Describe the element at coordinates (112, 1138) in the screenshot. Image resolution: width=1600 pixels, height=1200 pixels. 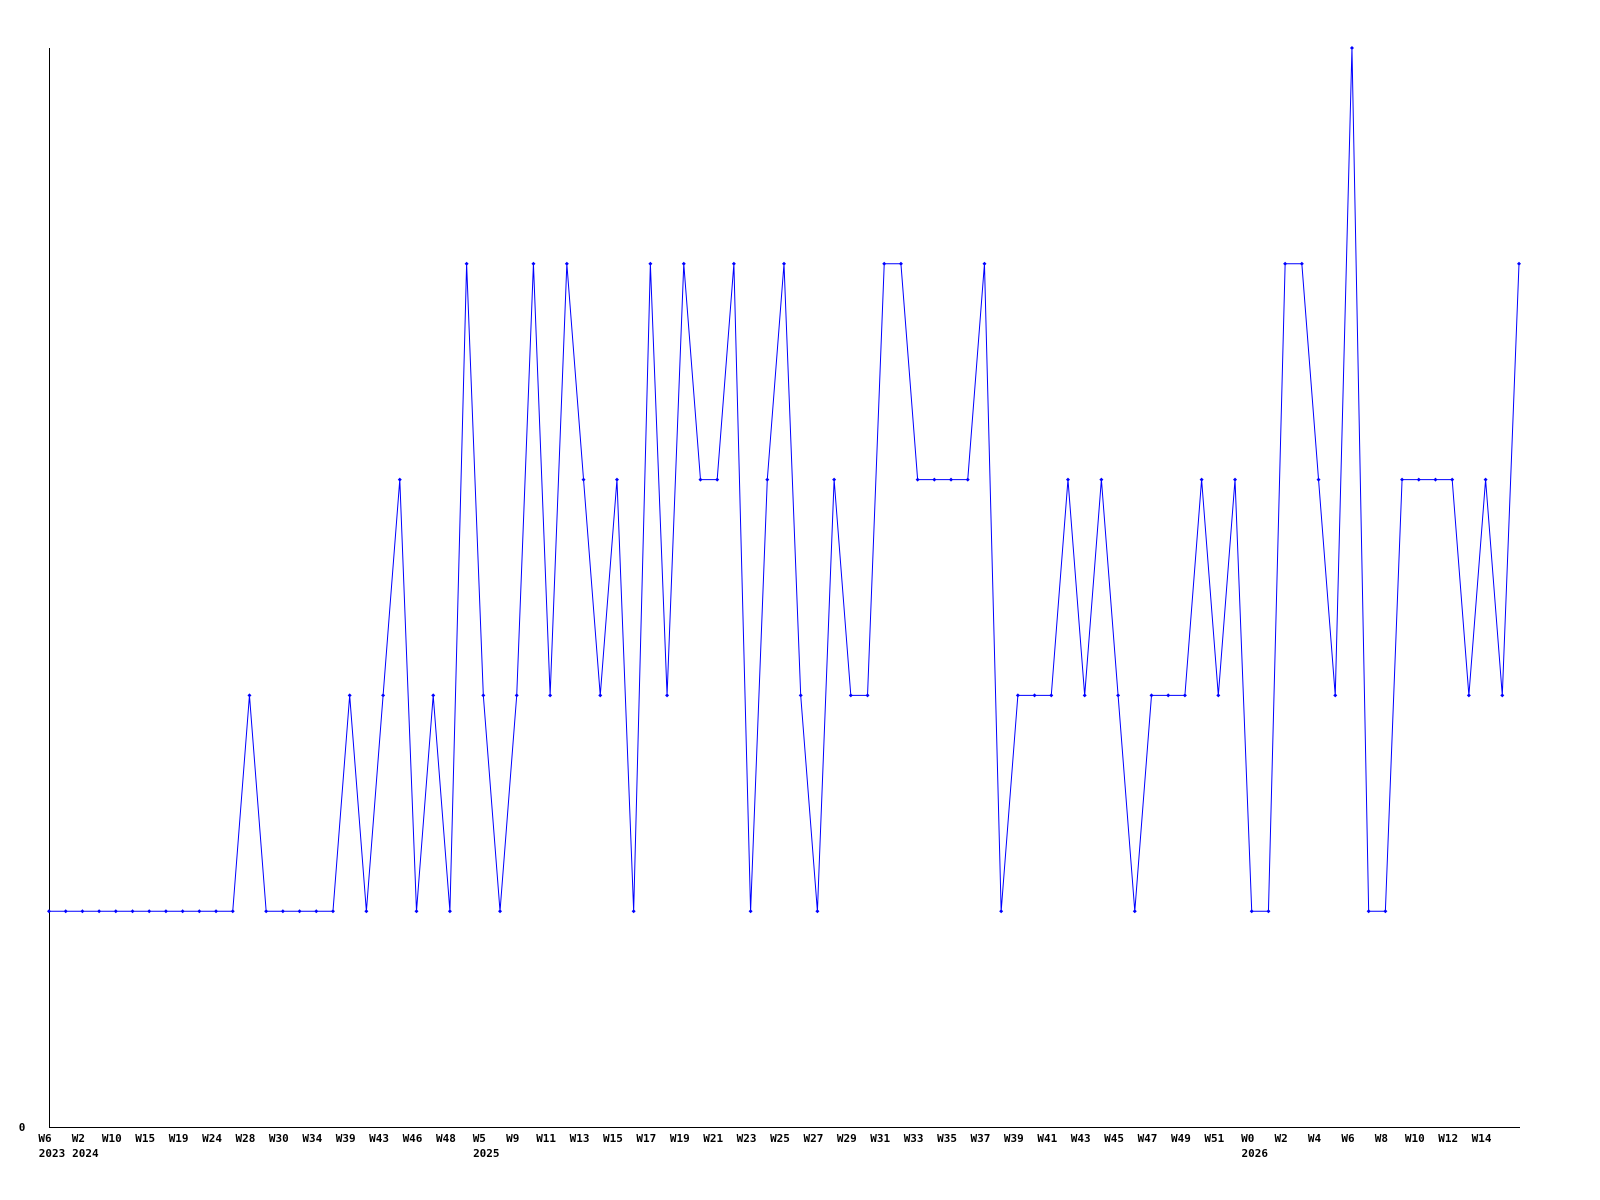
I see `x-tick-label: W10` at that location.